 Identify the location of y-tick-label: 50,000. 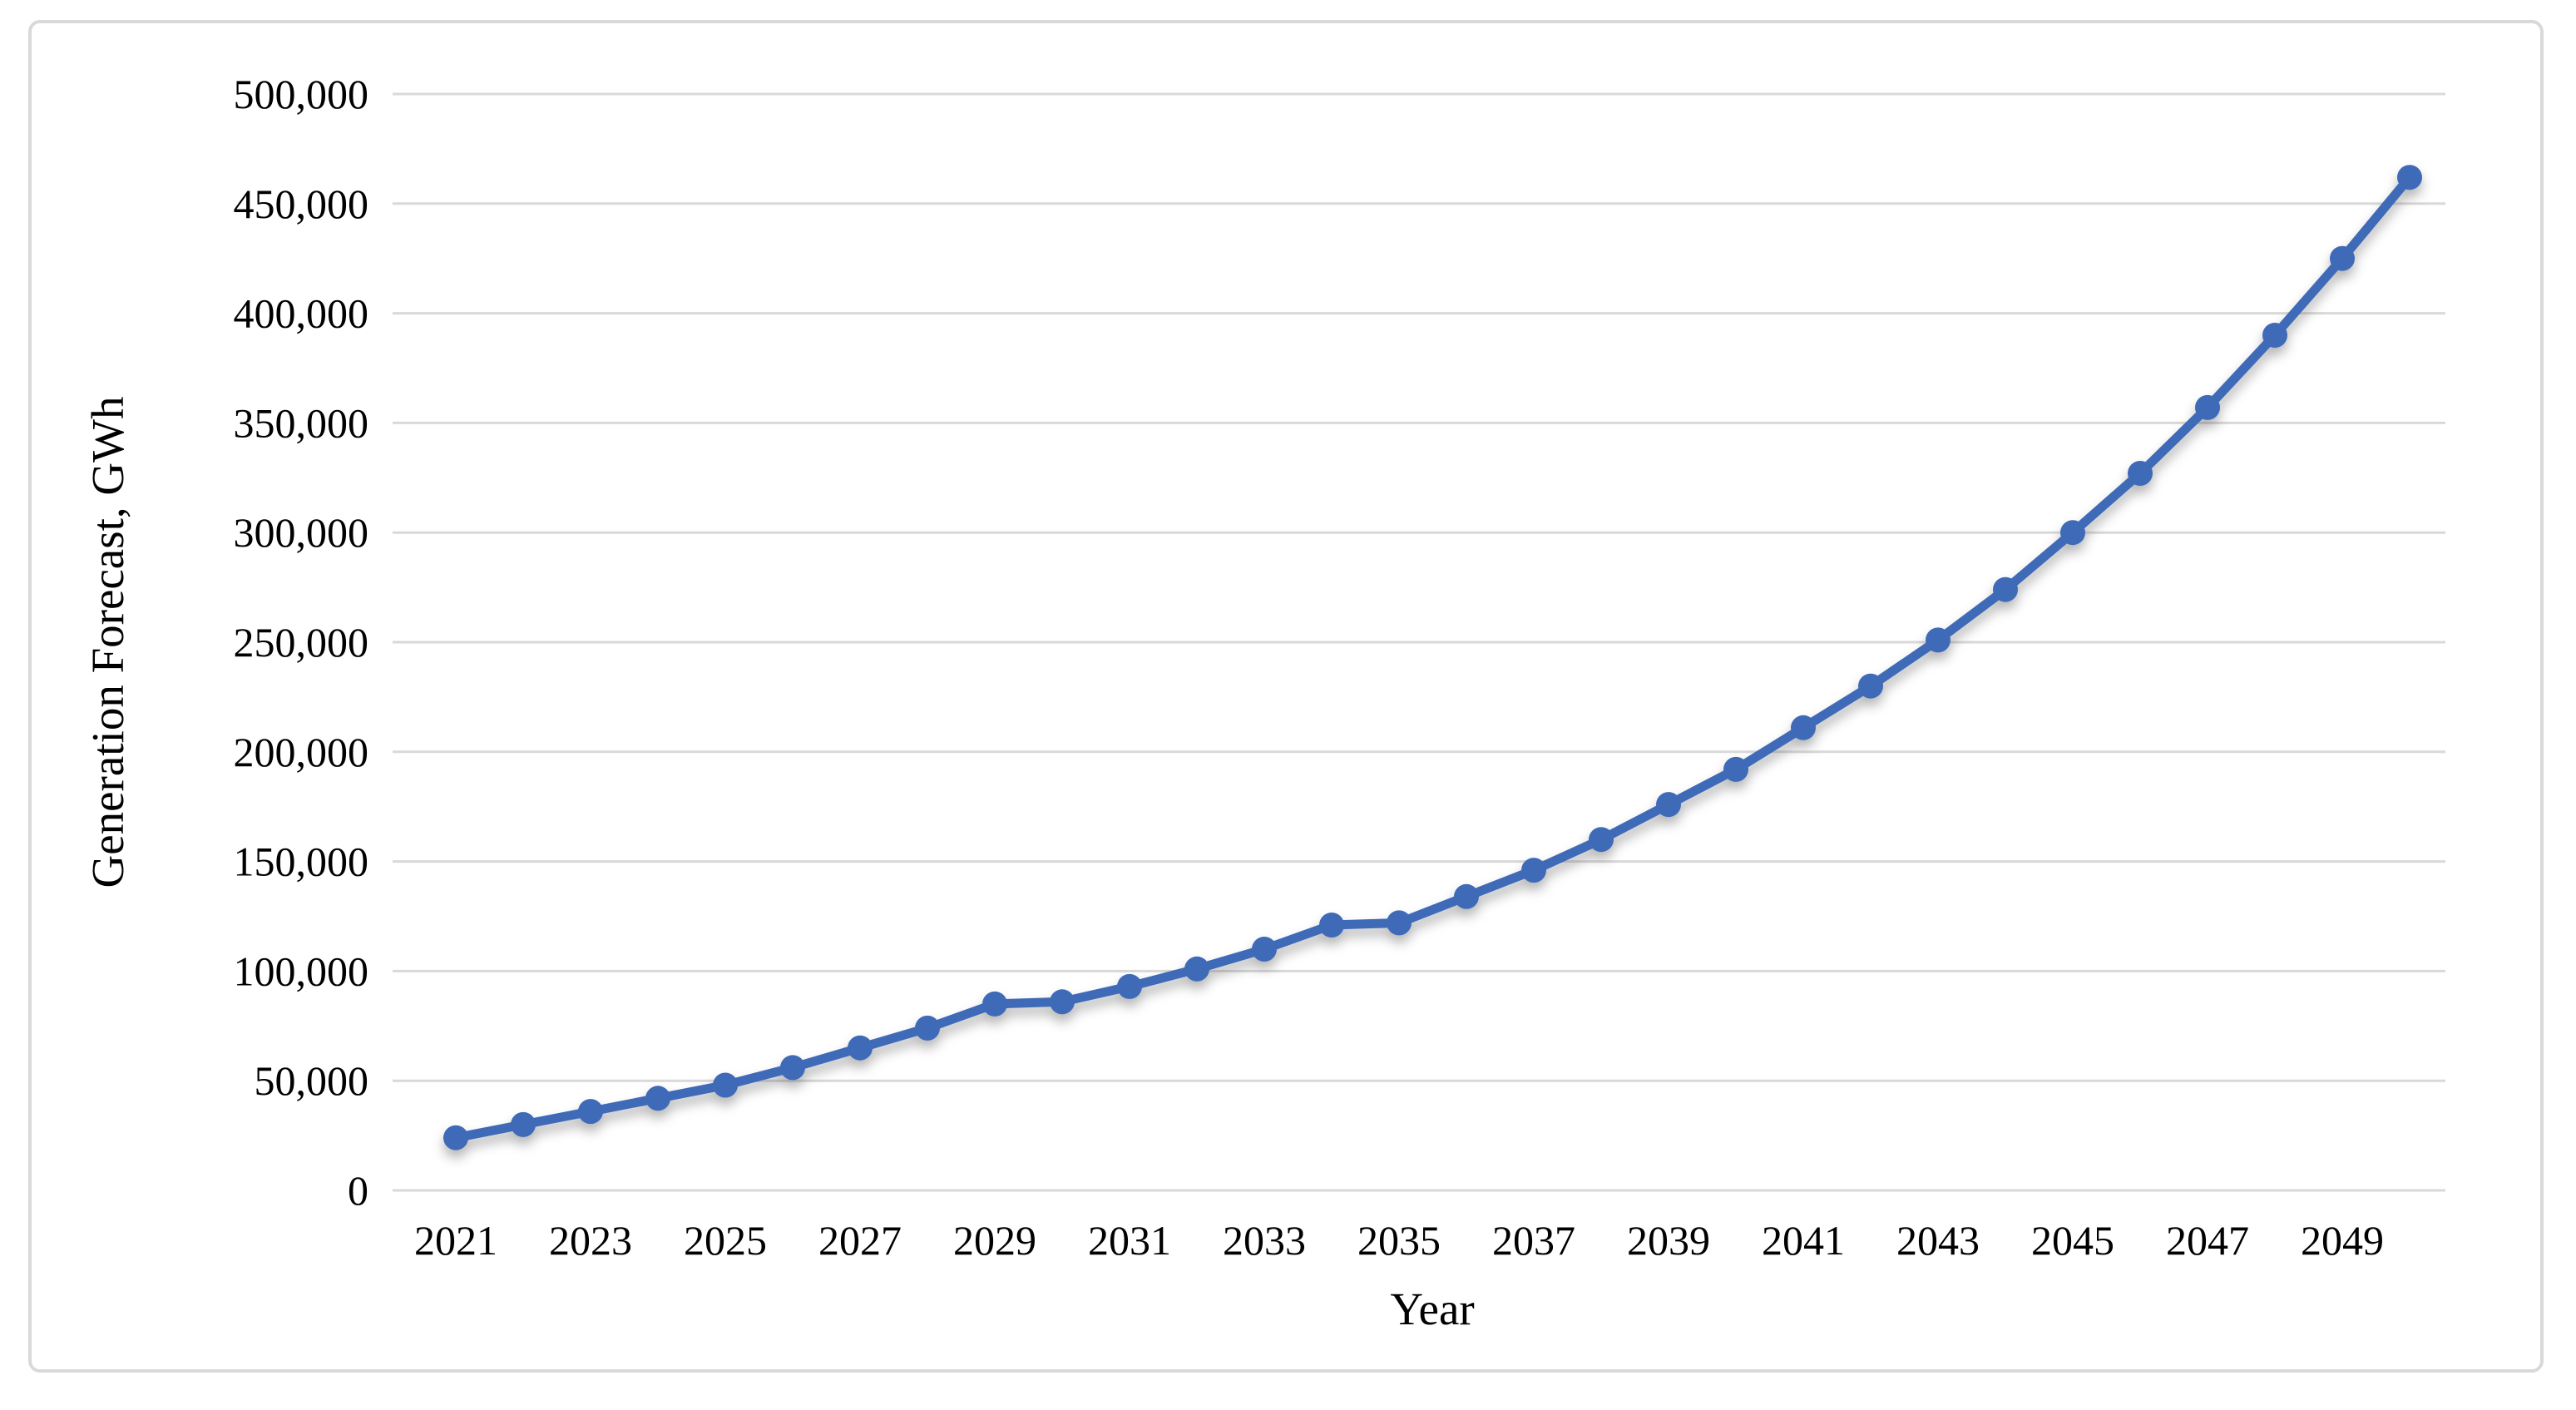
(312, 1080).